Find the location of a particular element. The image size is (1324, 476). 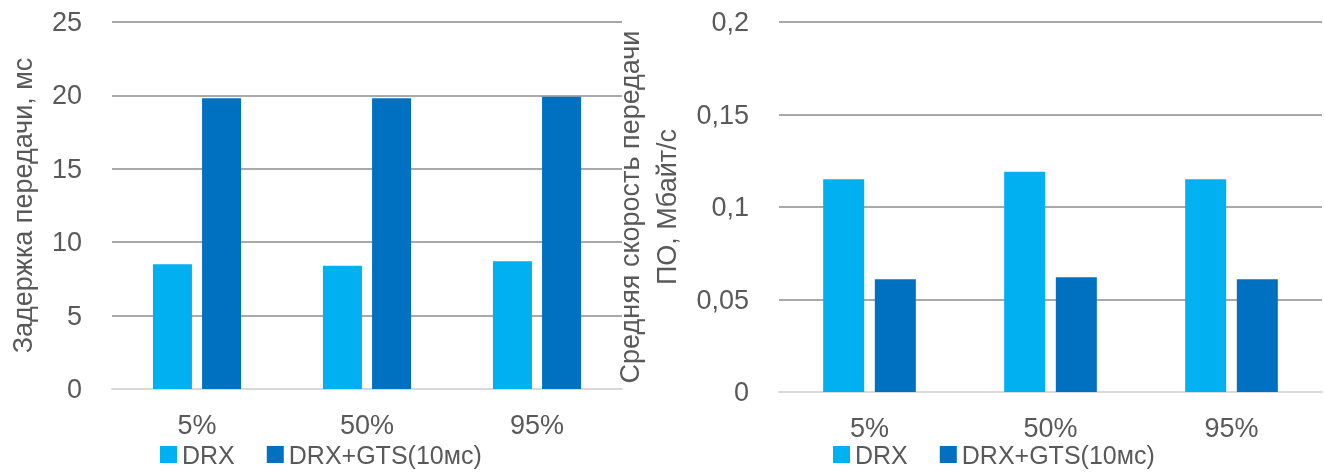

y-tick-label: 0,15 is located at coordinates (722, 114).